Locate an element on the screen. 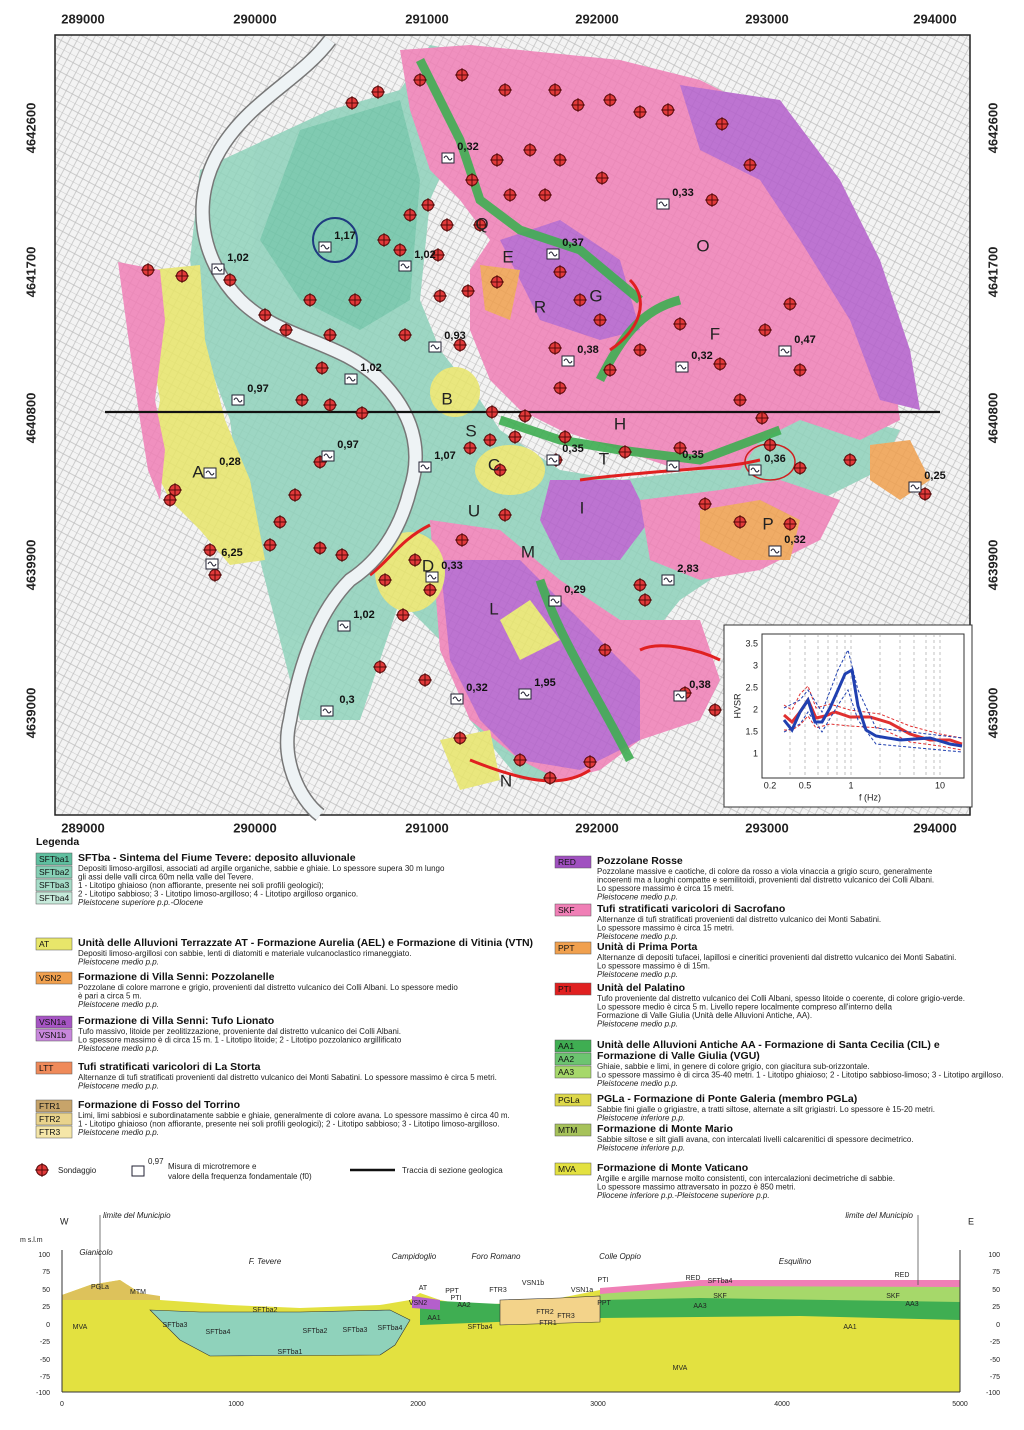 Image resolution: width=1024 pixels, height=1430 pixels. section-ftr is located at coordinates (550, 1310).